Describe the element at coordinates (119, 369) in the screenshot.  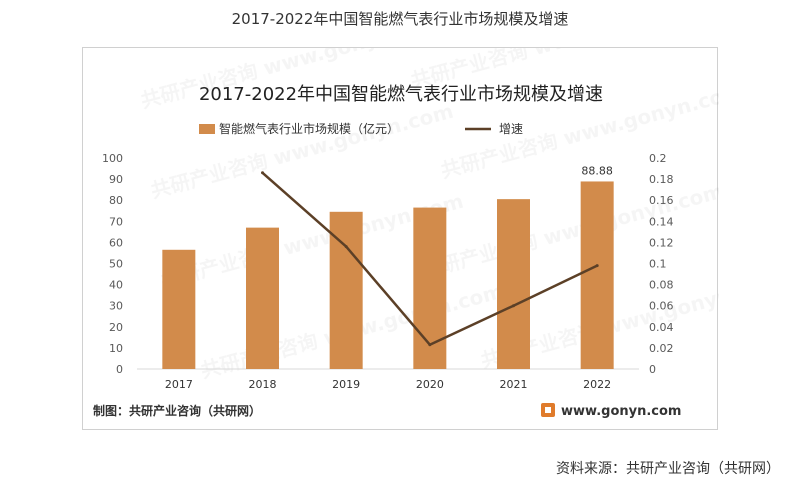
I see `y-left-tick-label: 0` at that location.